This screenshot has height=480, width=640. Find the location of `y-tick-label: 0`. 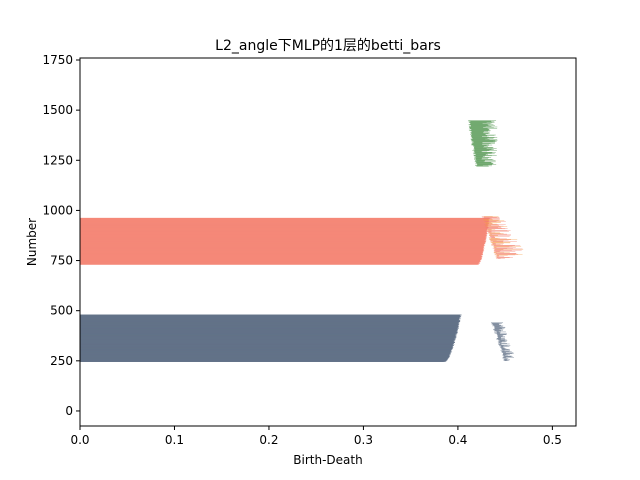

y-tick-label: 0 is located at coordinates (69, 411).